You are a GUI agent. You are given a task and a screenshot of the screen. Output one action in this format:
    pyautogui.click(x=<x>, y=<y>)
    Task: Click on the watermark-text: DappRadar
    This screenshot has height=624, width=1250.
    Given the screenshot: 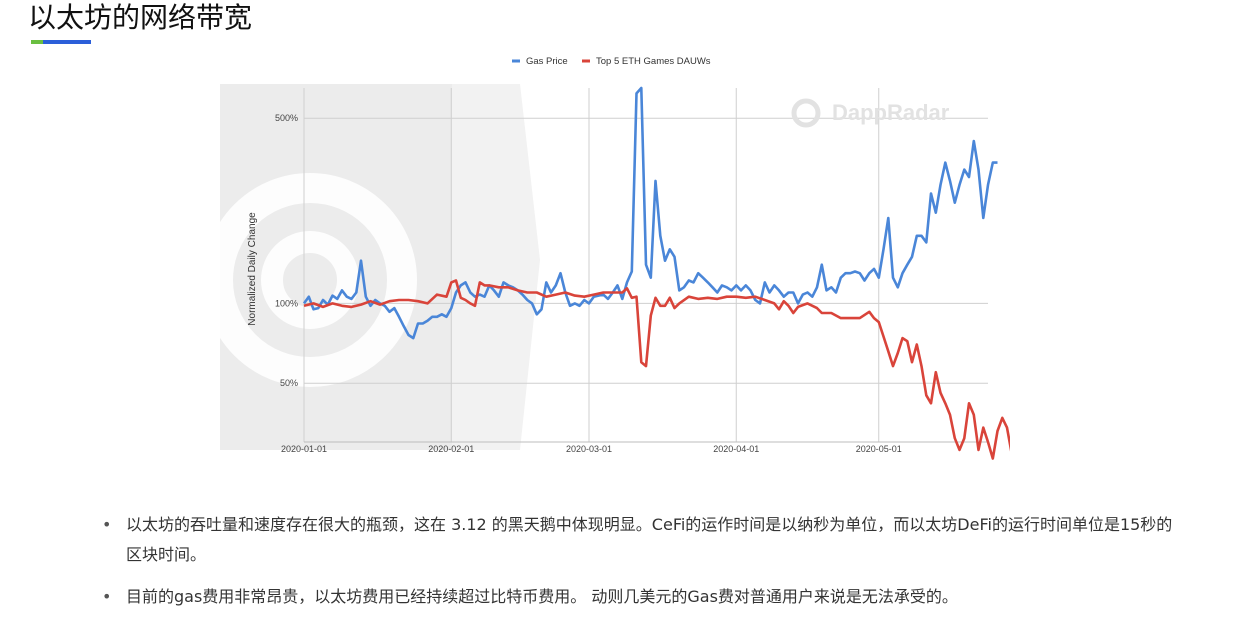 What is the action you would take?
    pyautogui.click(x=891, y=112)
    